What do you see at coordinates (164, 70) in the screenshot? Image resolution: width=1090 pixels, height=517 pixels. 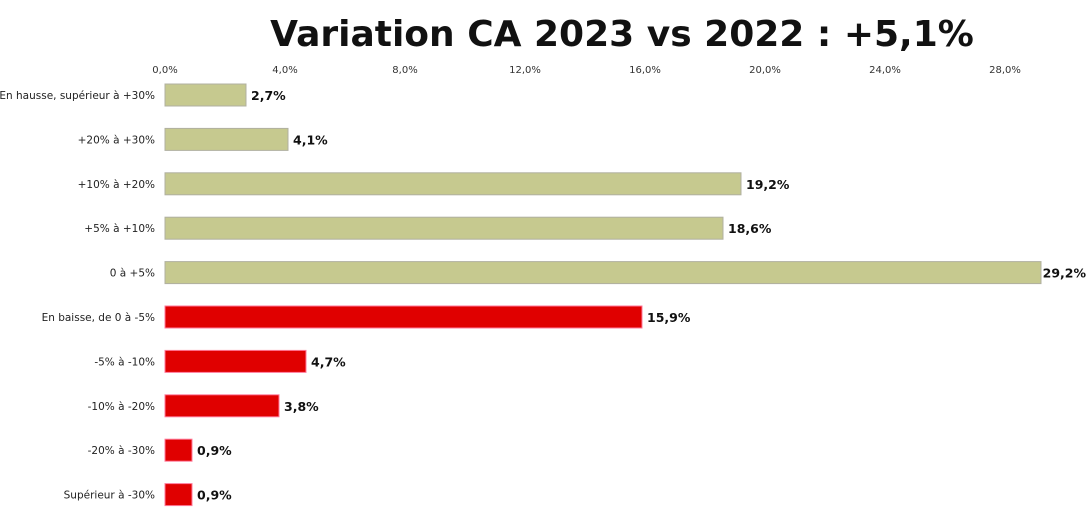 I see `x-tick-label: 0,0%` at bounding box center [164, 70].